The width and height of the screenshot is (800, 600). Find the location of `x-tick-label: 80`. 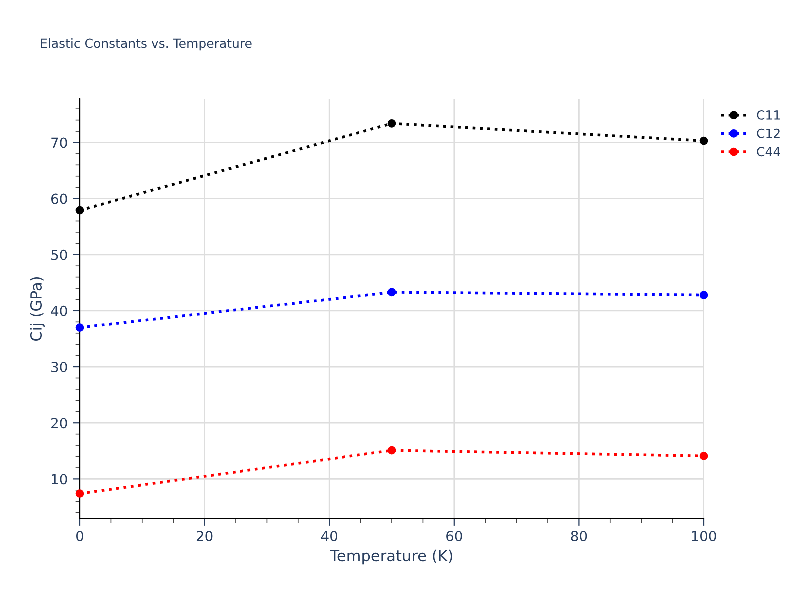

x-tick-label: 80 is located at coordinates (579, 536).